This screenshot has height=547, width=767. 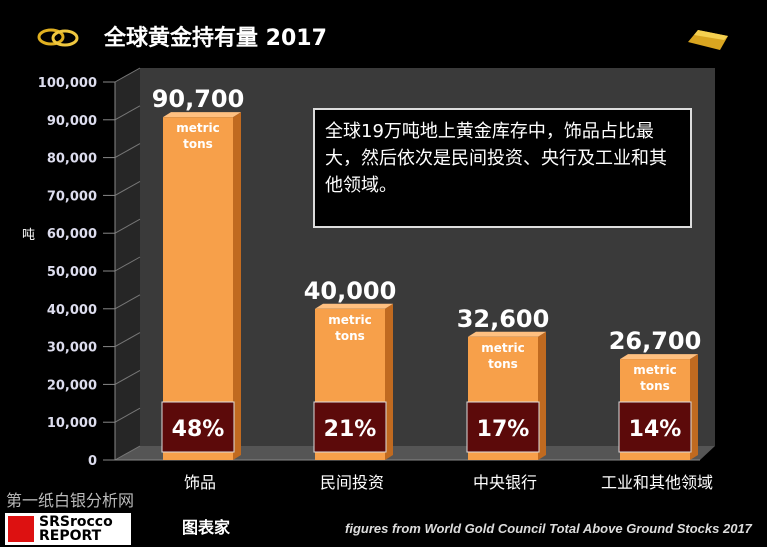 What do you see at coordinates (708, 40) in the screenshot?
I see `gold-bar-icon` at bounding box center [708, 40].